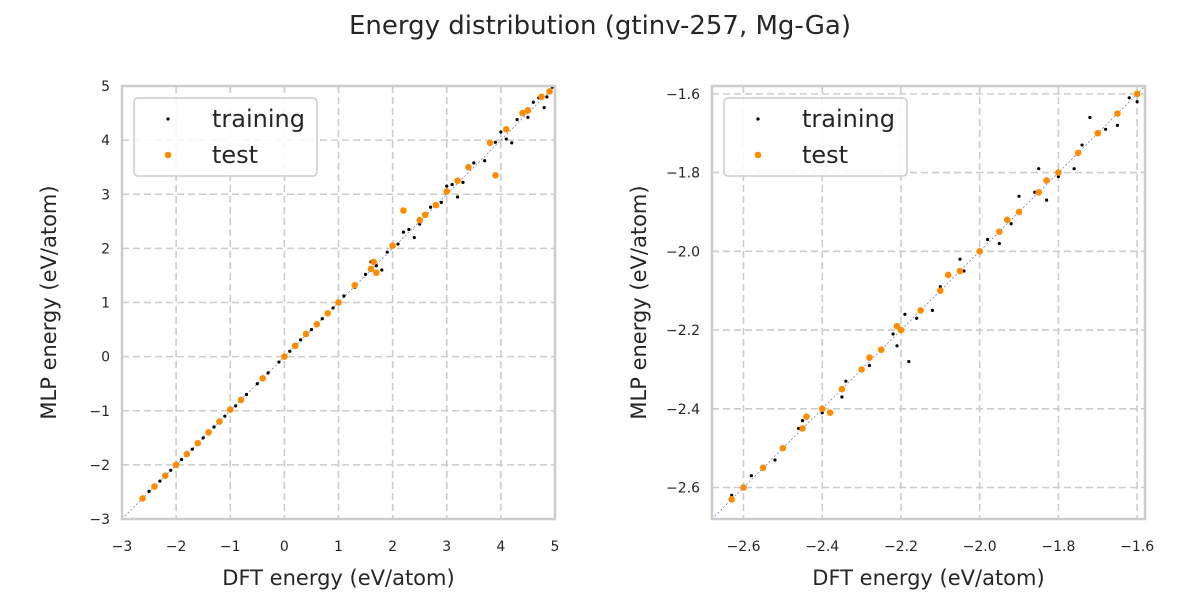 The width and height of the screenshot is (1200, 600). What do you see at coordinates (258, 119) in the screenshot?
I see `chart-0-legend-label-training: training` at bounding box center [258, 119].